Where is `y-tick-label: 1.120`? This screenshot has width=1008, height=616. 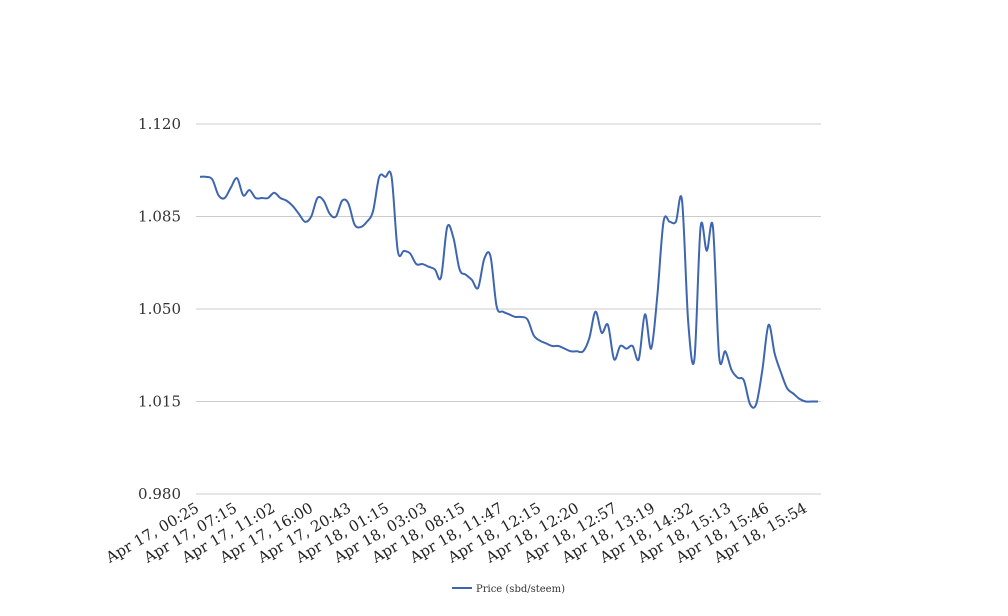
y-tick-label: 1.120 is located at coordinates (159, 124).